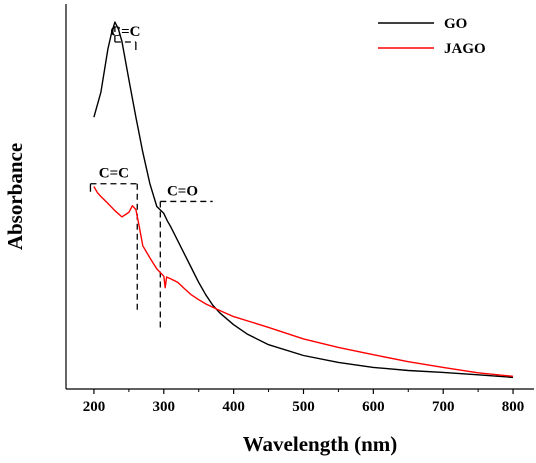 The image size is (536, 463). Describe the element at coordinates (164, 407) in the screenshot. I see `x-tick-label: 300` at that location.